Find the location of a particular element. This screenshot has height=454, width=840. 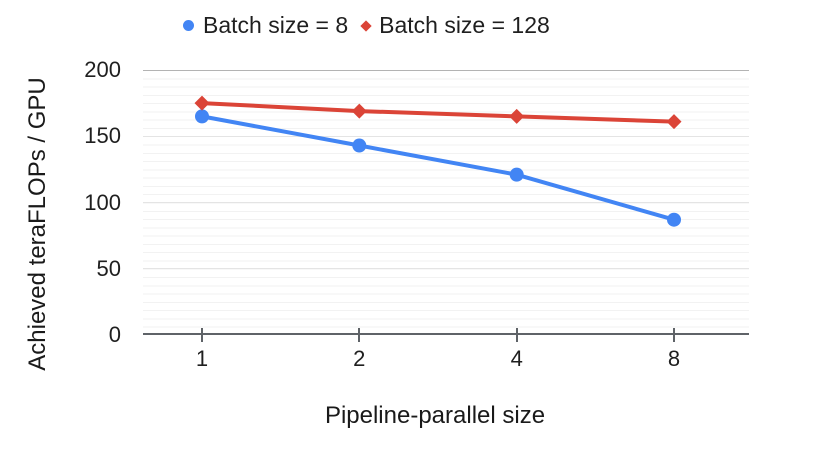

data-point-batch-size-8-x2 is located at coordinates (359, 145).